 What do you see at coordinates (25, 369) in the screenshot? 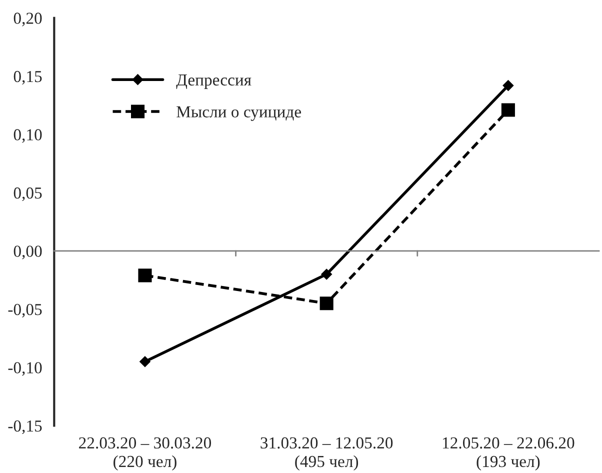
I see `y-tick-label: -0,10` at bounding box center [25, 369].